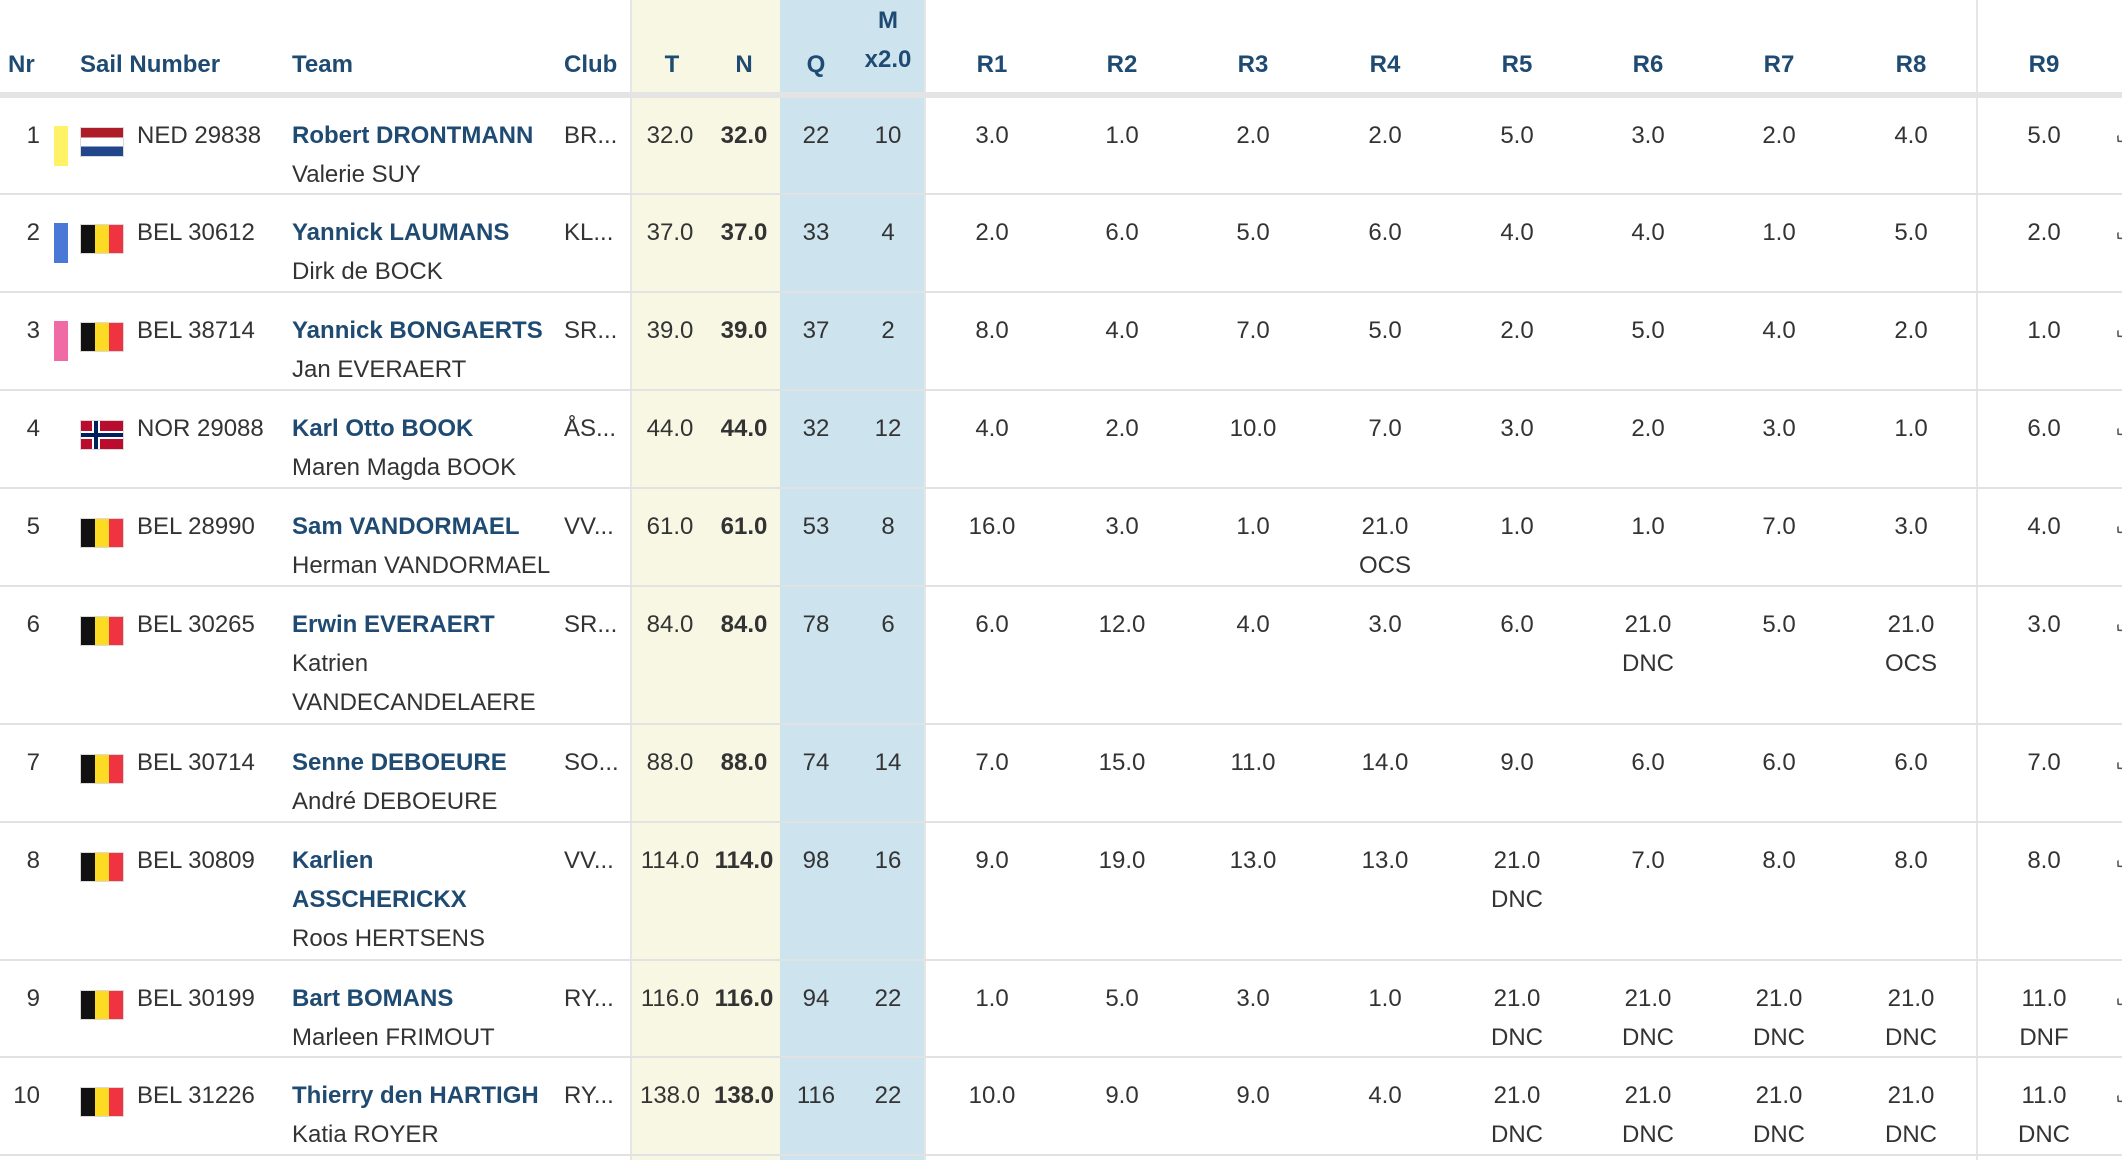  Describe the element at coordinates (744, 232) in the screenshot. I see `net-points: 37.0` at that location.